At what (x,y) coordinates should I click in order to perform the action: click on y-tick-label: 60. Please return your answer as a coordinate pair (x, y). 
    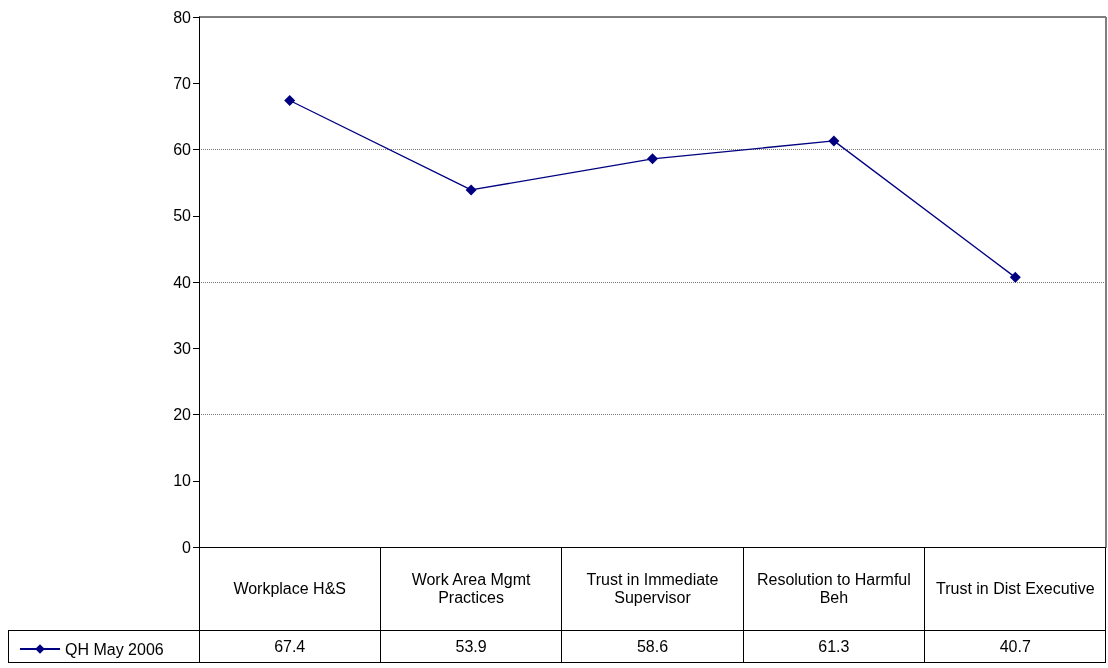
    Looking at the image, I should click on (182, 149).